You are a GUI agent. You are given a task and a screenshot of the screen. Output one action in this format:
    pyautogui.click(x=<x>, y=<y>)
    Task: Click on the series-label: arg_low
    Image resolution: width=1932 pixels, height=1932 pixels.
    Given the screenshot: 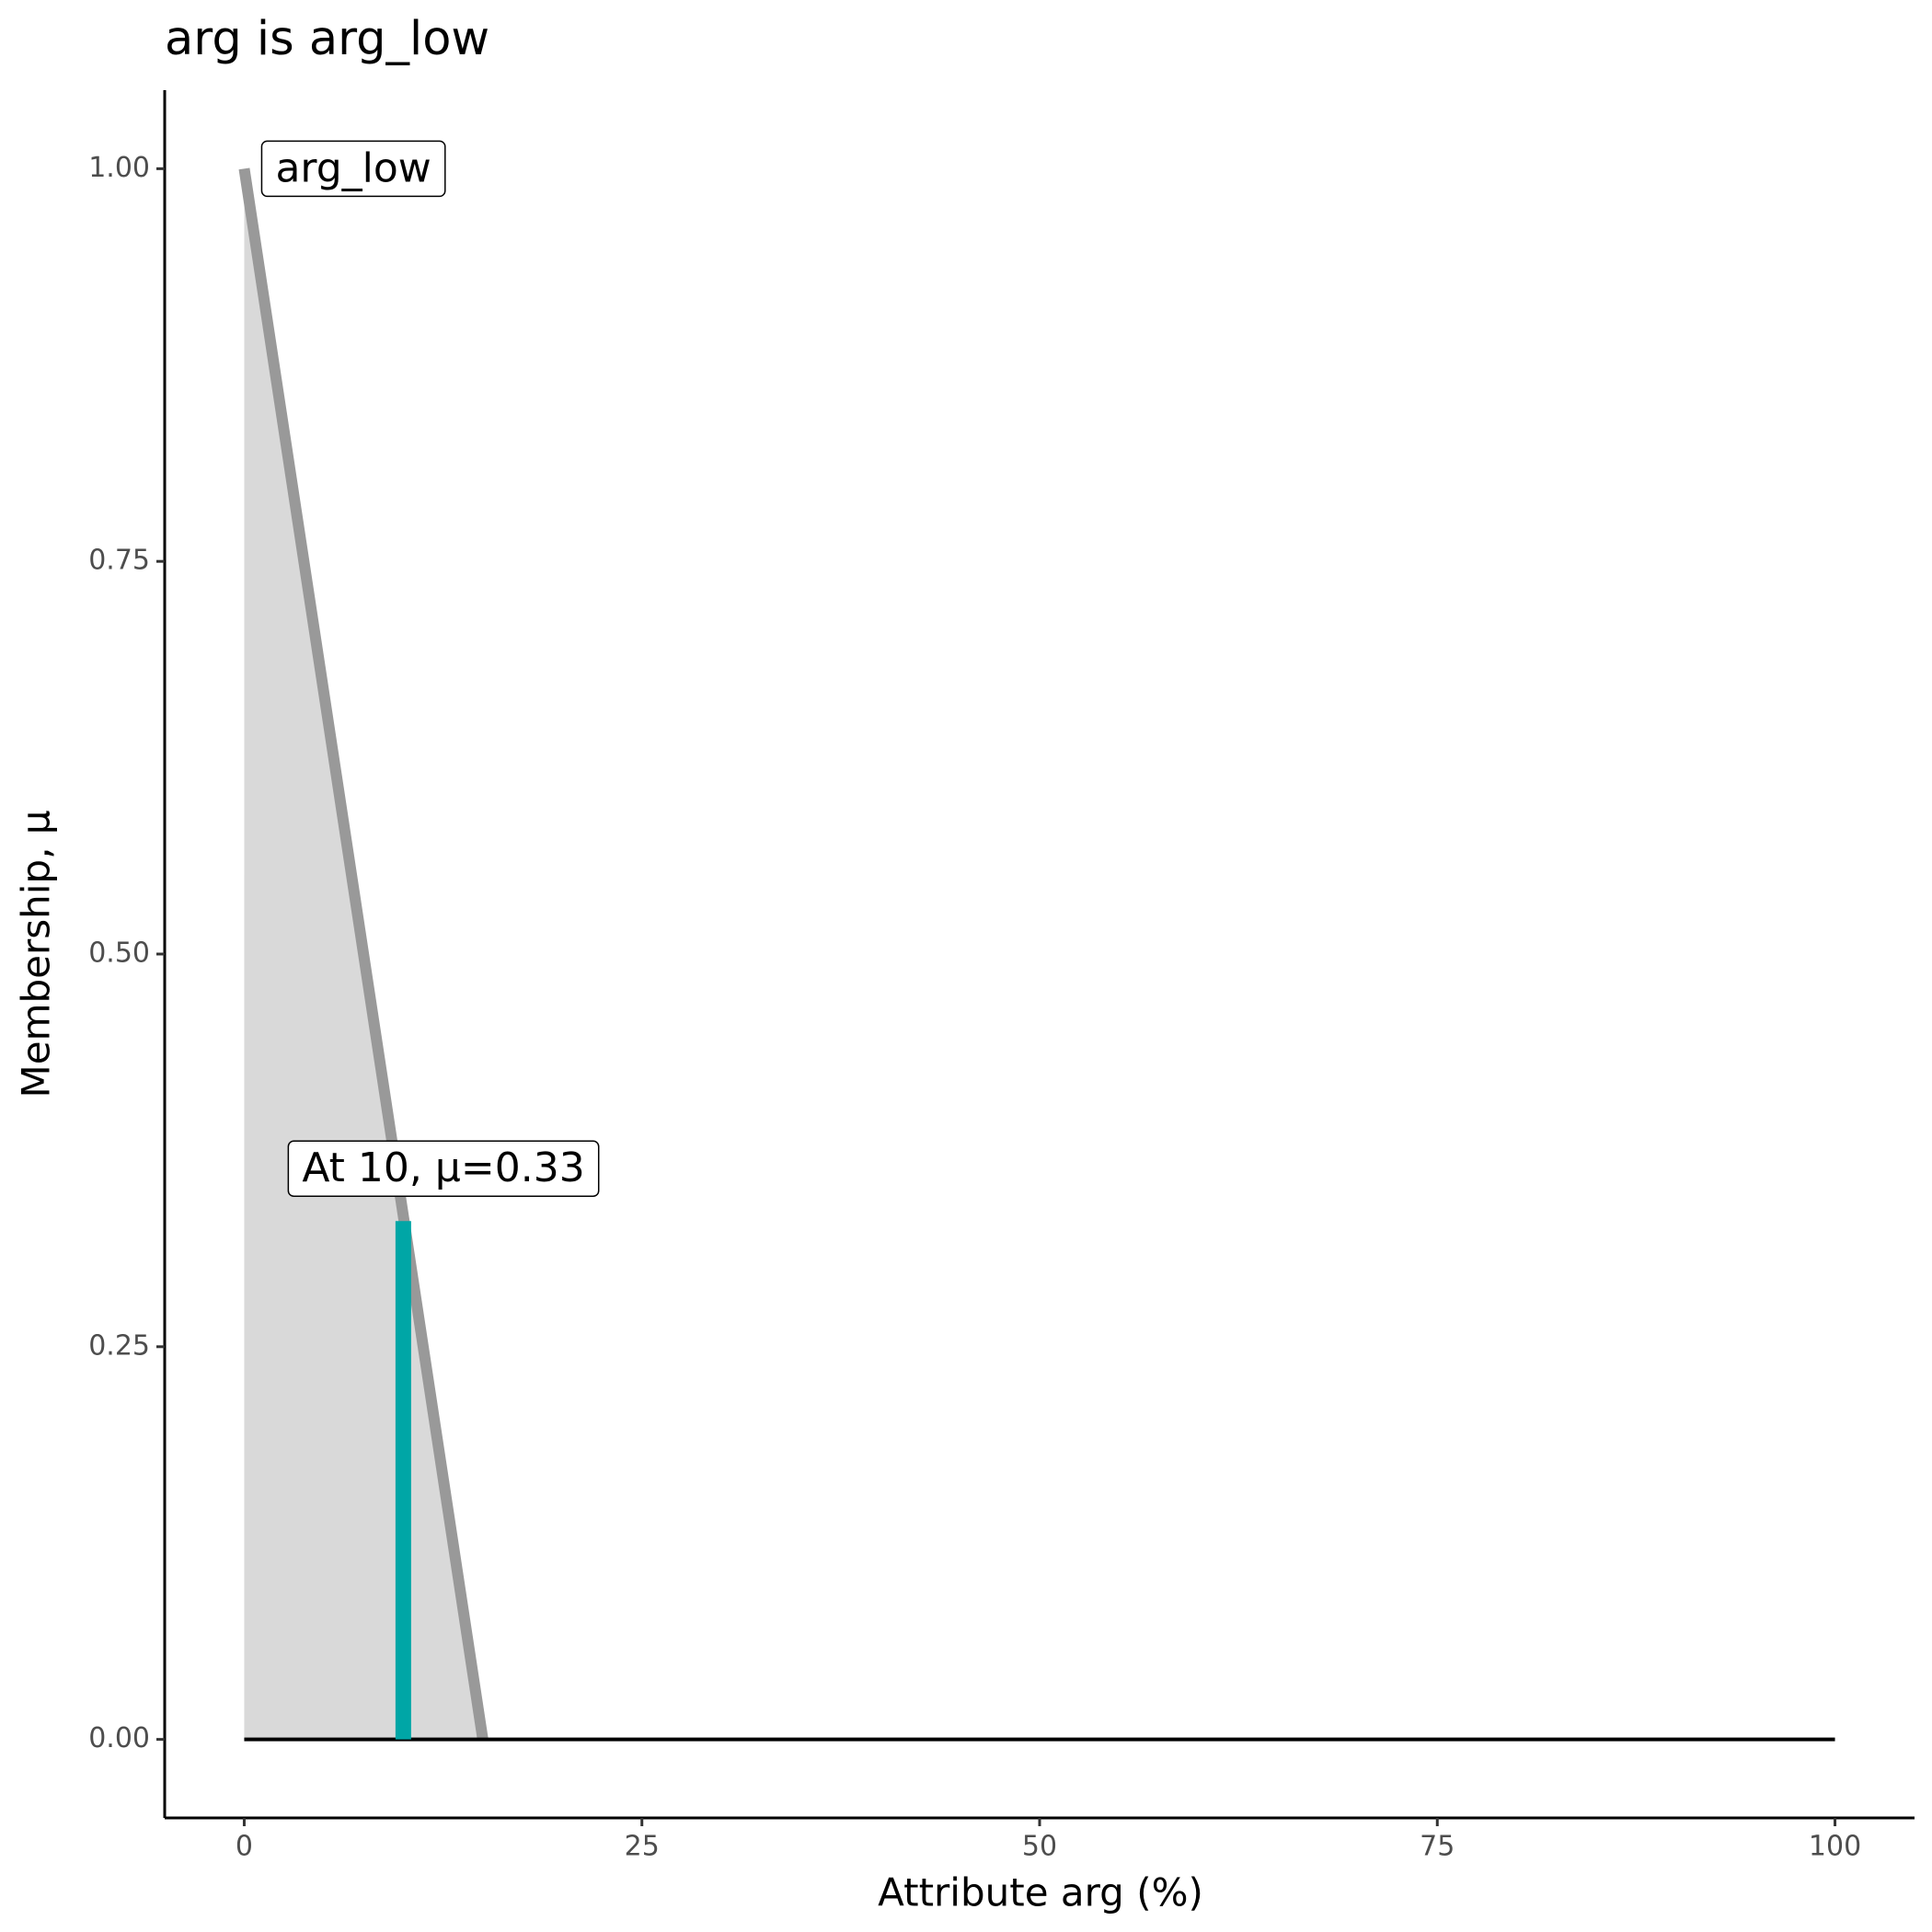 What is the action you would take?
    pyautogui.click(x=353, y=167)
    